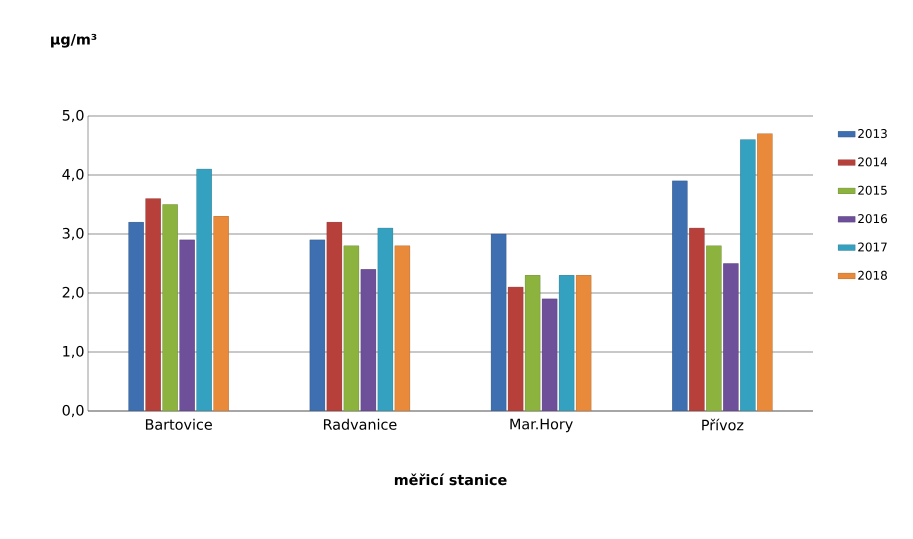  I want to click on legend-label: 2013, so click(872, 133).